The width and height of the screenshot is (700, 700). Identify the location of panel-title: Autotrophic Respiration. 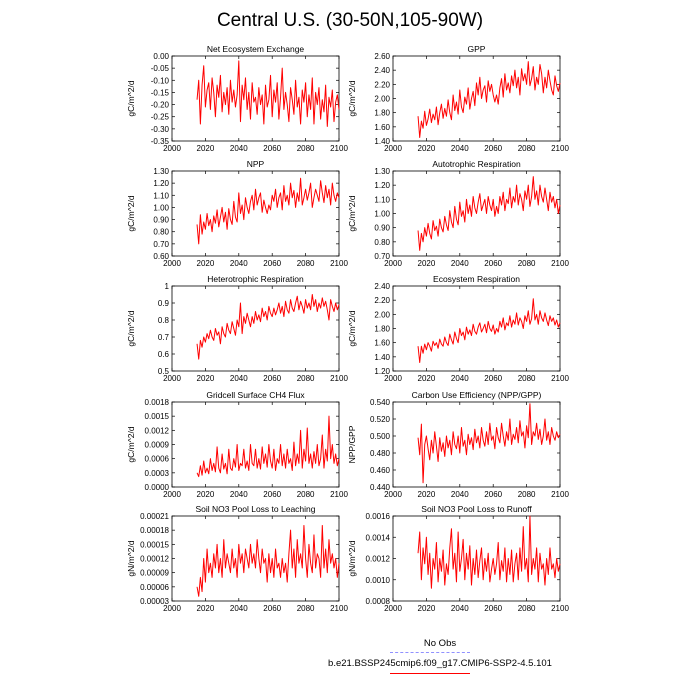
(476, 164).